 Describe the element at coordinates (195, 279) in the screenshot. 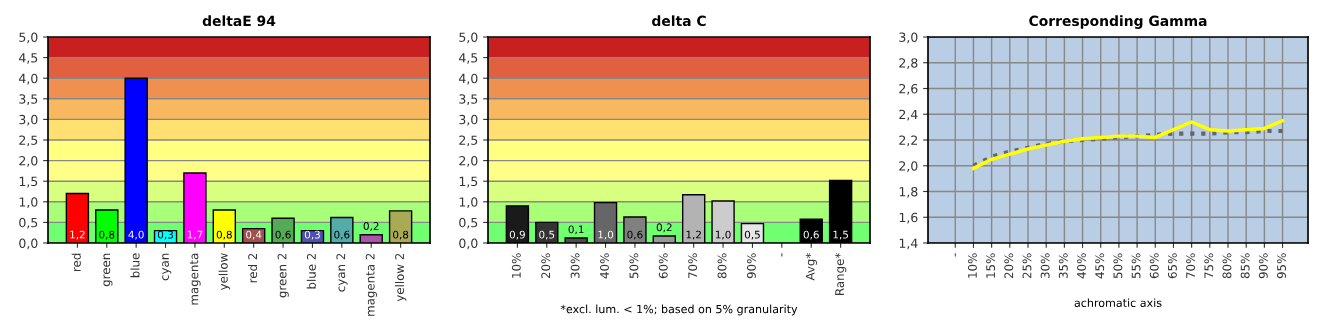

I see `x-tick-label: magenta` at that location.